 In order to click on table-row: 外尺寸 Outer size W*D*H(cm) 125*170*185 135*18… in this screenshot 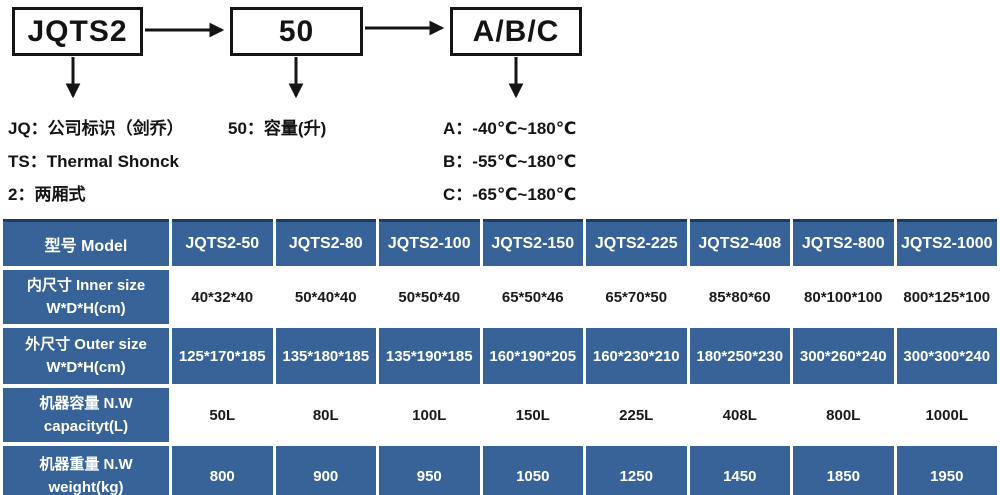, I will do `click(500, 356)`.